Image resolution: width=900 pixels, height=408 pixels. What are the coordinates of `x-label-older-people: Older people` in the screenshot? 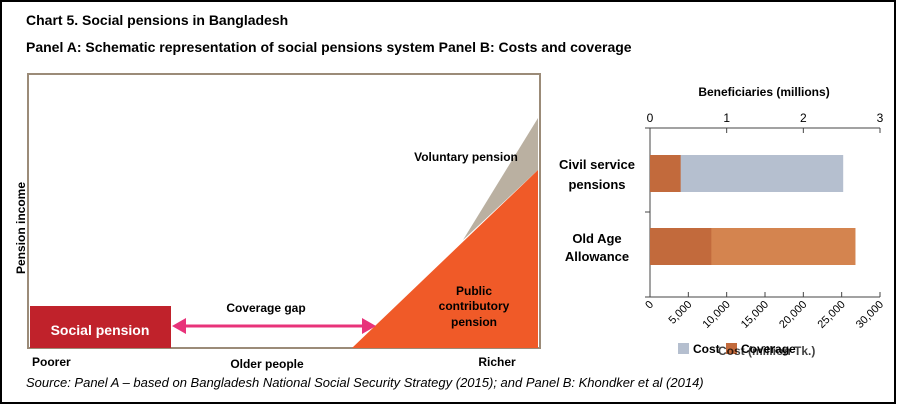 It's located at (267, 364).